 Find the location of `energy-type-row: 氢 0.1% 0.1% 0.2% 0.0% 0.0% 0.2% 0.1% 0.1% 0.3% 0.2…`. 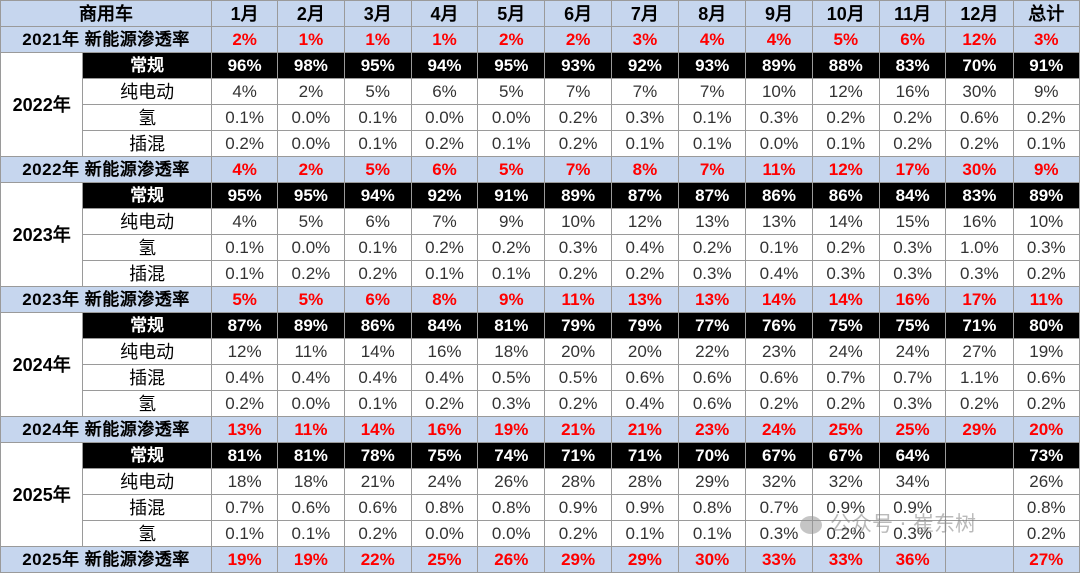

energy-type-row: 氢 0.1% 0.1% 0.2% 0.0% 0.0% 0.2% 0.1% 0.1% 0.3% 0.2… is located at coordinates (540, 533).